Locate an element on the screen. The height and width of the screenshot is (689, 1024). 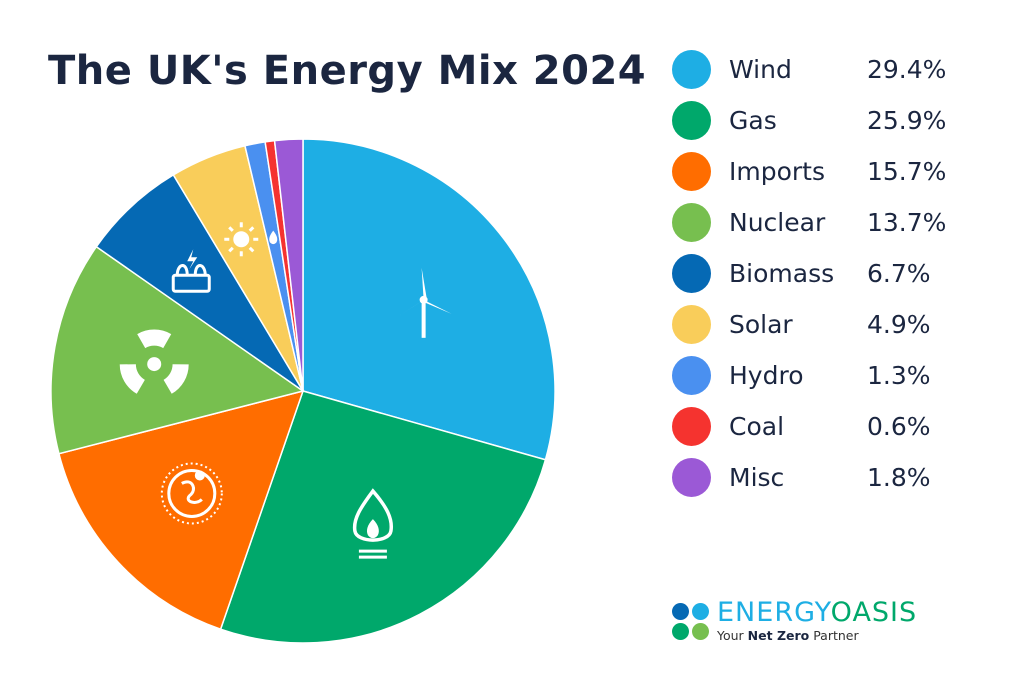
tagline-post: Partner is located at coordinates (834, 635).